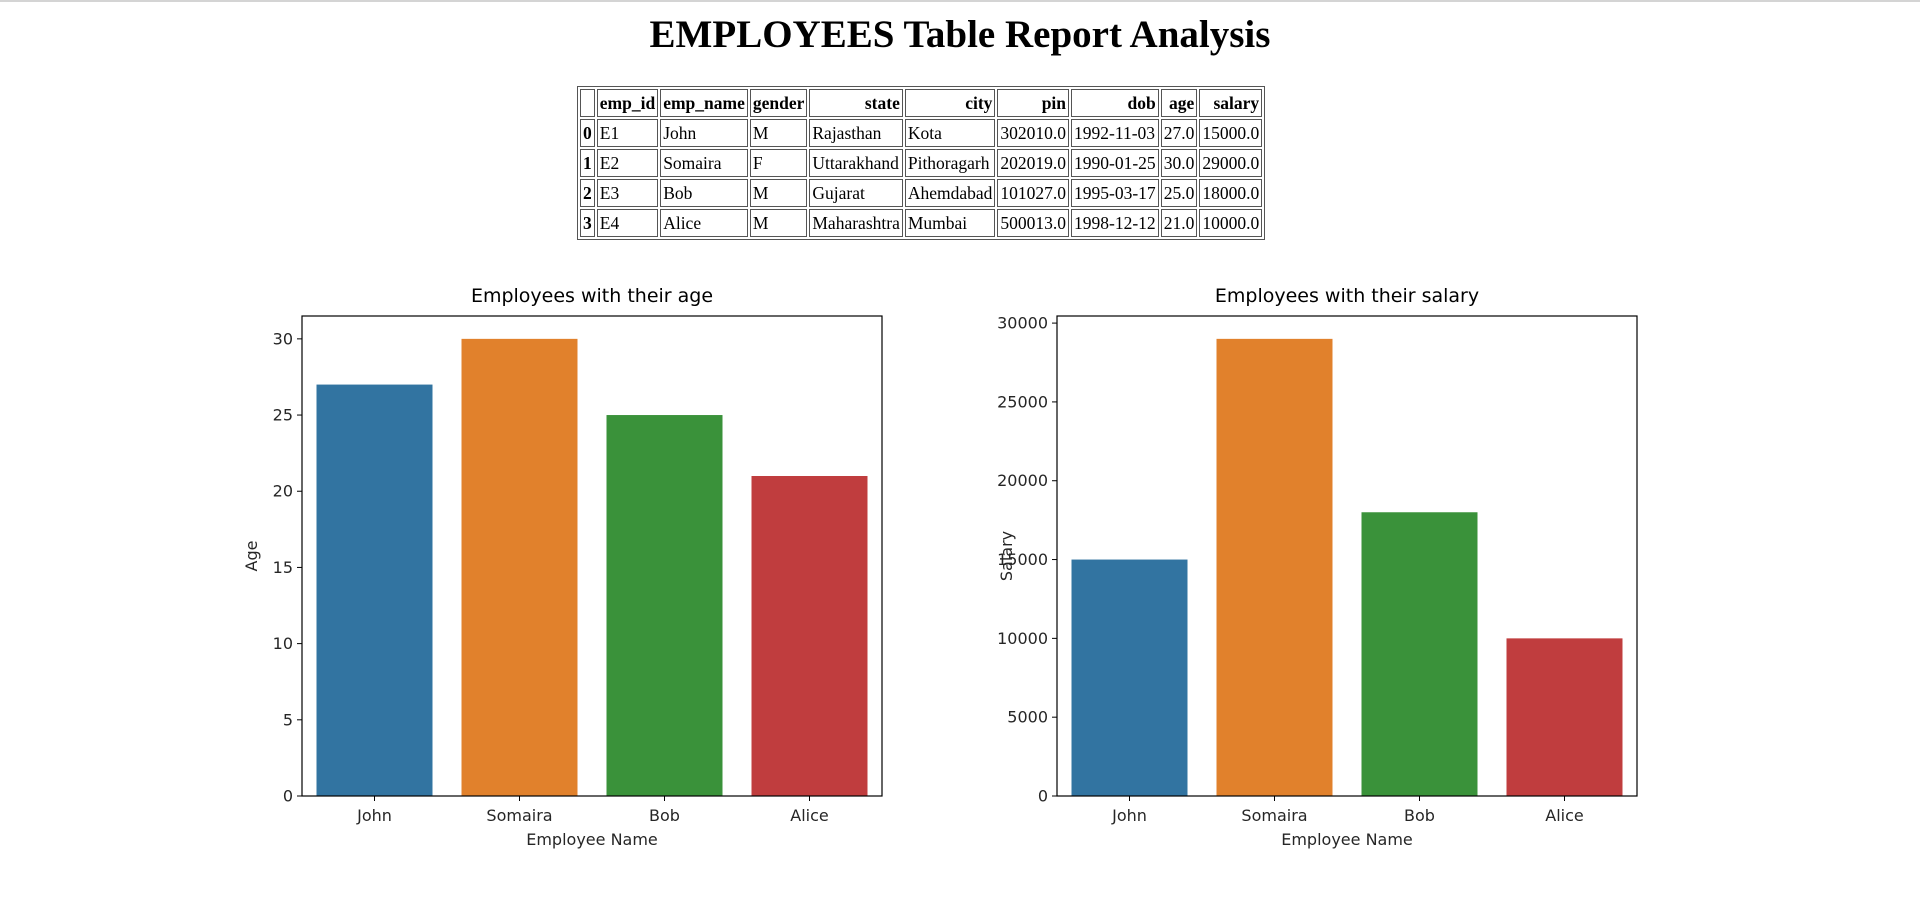  Describe the element at coordinates (1022, 638) in the screenshot. I see `salary-y-tick-label: 10000` at that location.